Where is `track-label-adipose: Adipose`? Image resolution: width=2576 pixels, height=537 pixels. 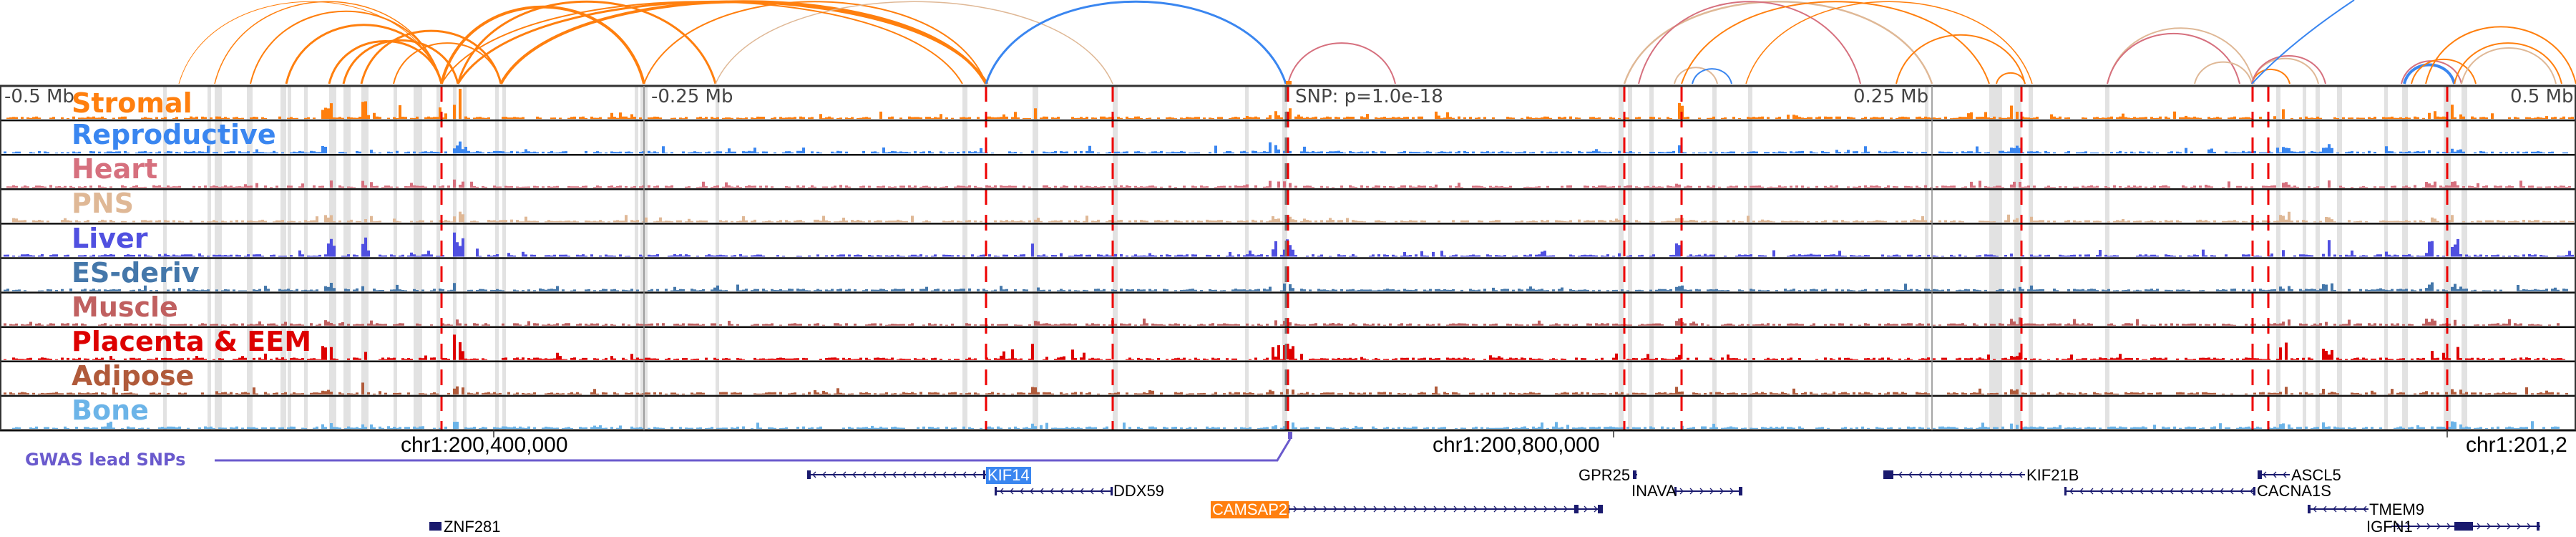 track-label-adipose: Adipose is located at coordinates (133, 376).